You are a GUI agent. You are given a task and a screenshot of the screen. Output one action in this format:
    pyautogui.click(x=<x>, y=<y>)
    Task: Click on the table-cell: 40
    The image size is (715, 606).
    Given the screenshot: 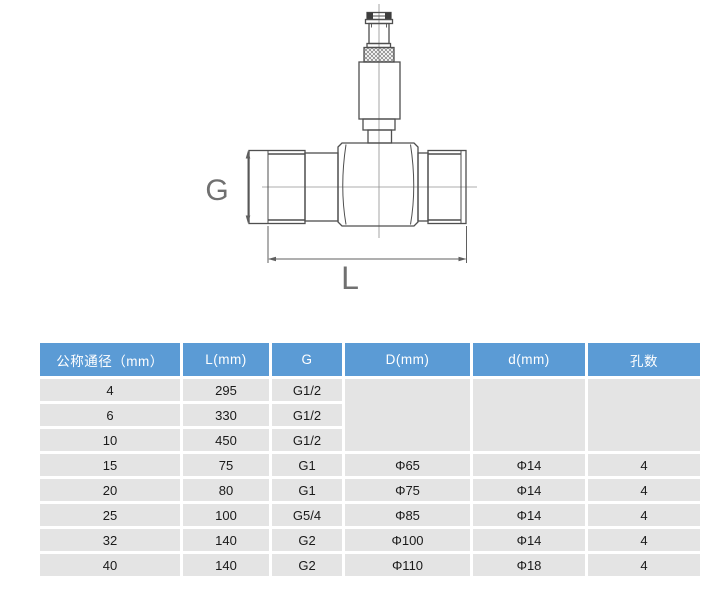 What is the action you would take?
    pyautogui.click(x=110, y=565)
    